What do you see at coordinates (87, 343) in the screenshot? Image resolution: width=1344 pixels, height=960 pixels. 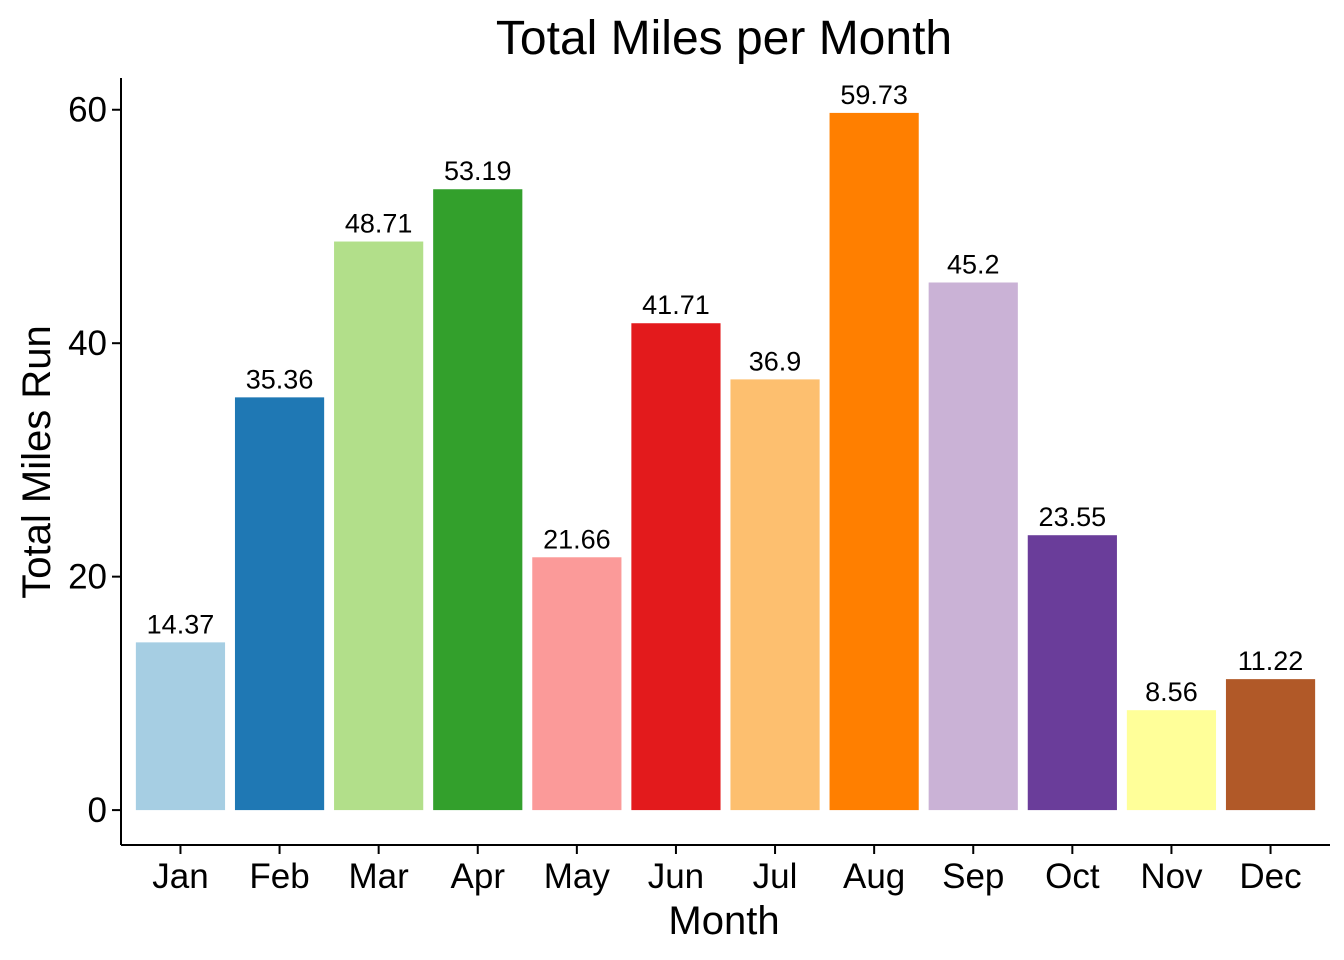 I see `y-tick-label-40: 40` at bounding box center [87, 343].